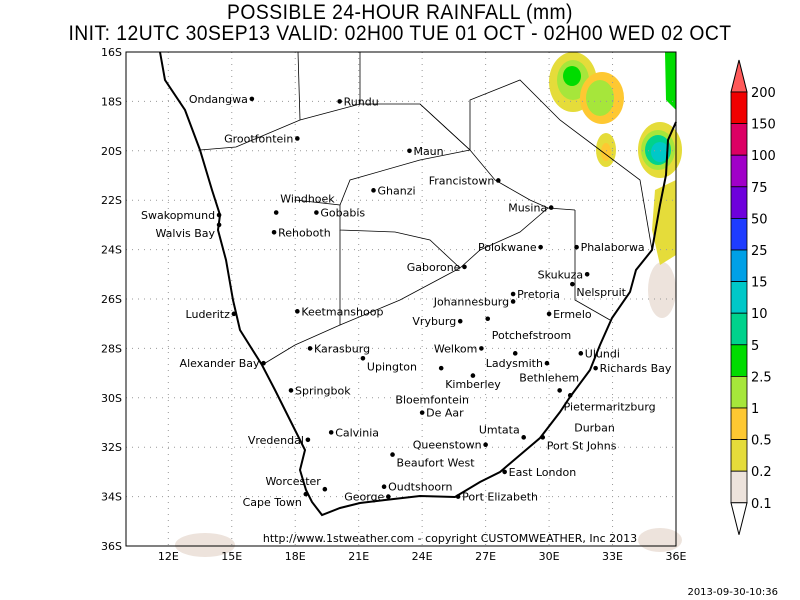  I want to click on city-label: Cape Town, so click(272, 502).